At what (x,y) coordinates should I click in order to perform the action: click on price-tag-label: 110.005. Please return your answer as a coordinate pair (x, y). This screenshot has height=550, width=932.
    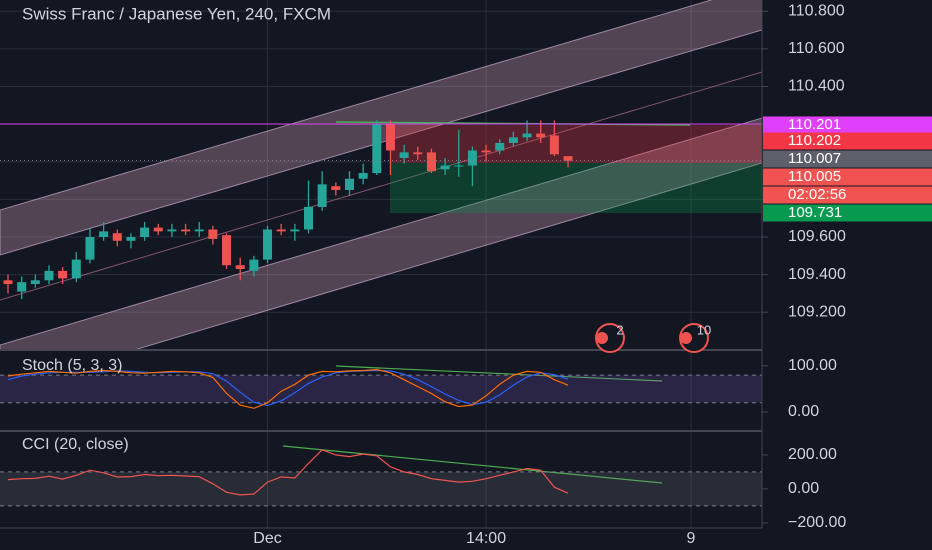
    Looking at the image, I should click on (814, 176).